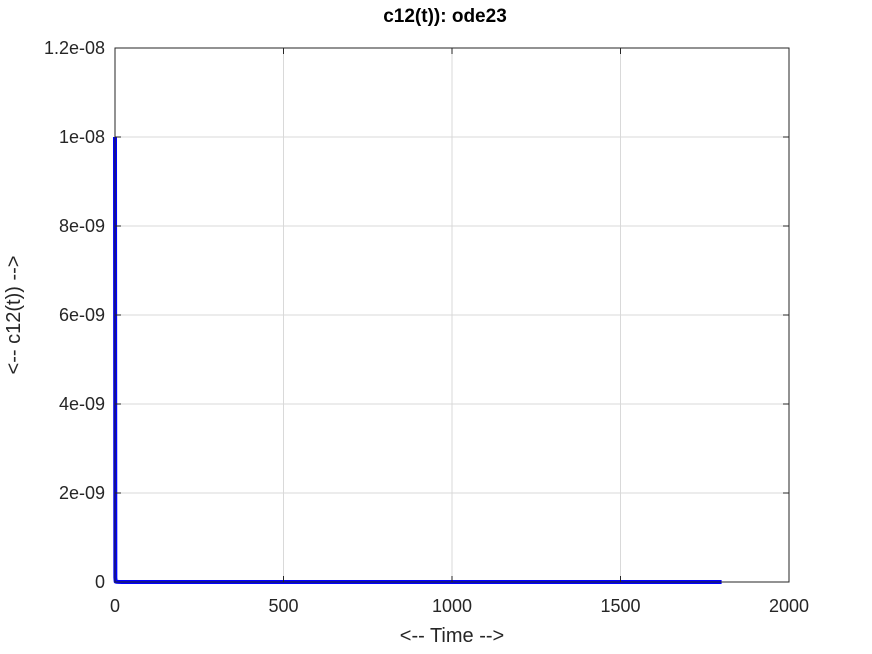 The width and height of the screenshot is (872, 654). Describe the element at coordinates (620, 606) in the screenshot. I see `x-tick-label: 1500` at that location.